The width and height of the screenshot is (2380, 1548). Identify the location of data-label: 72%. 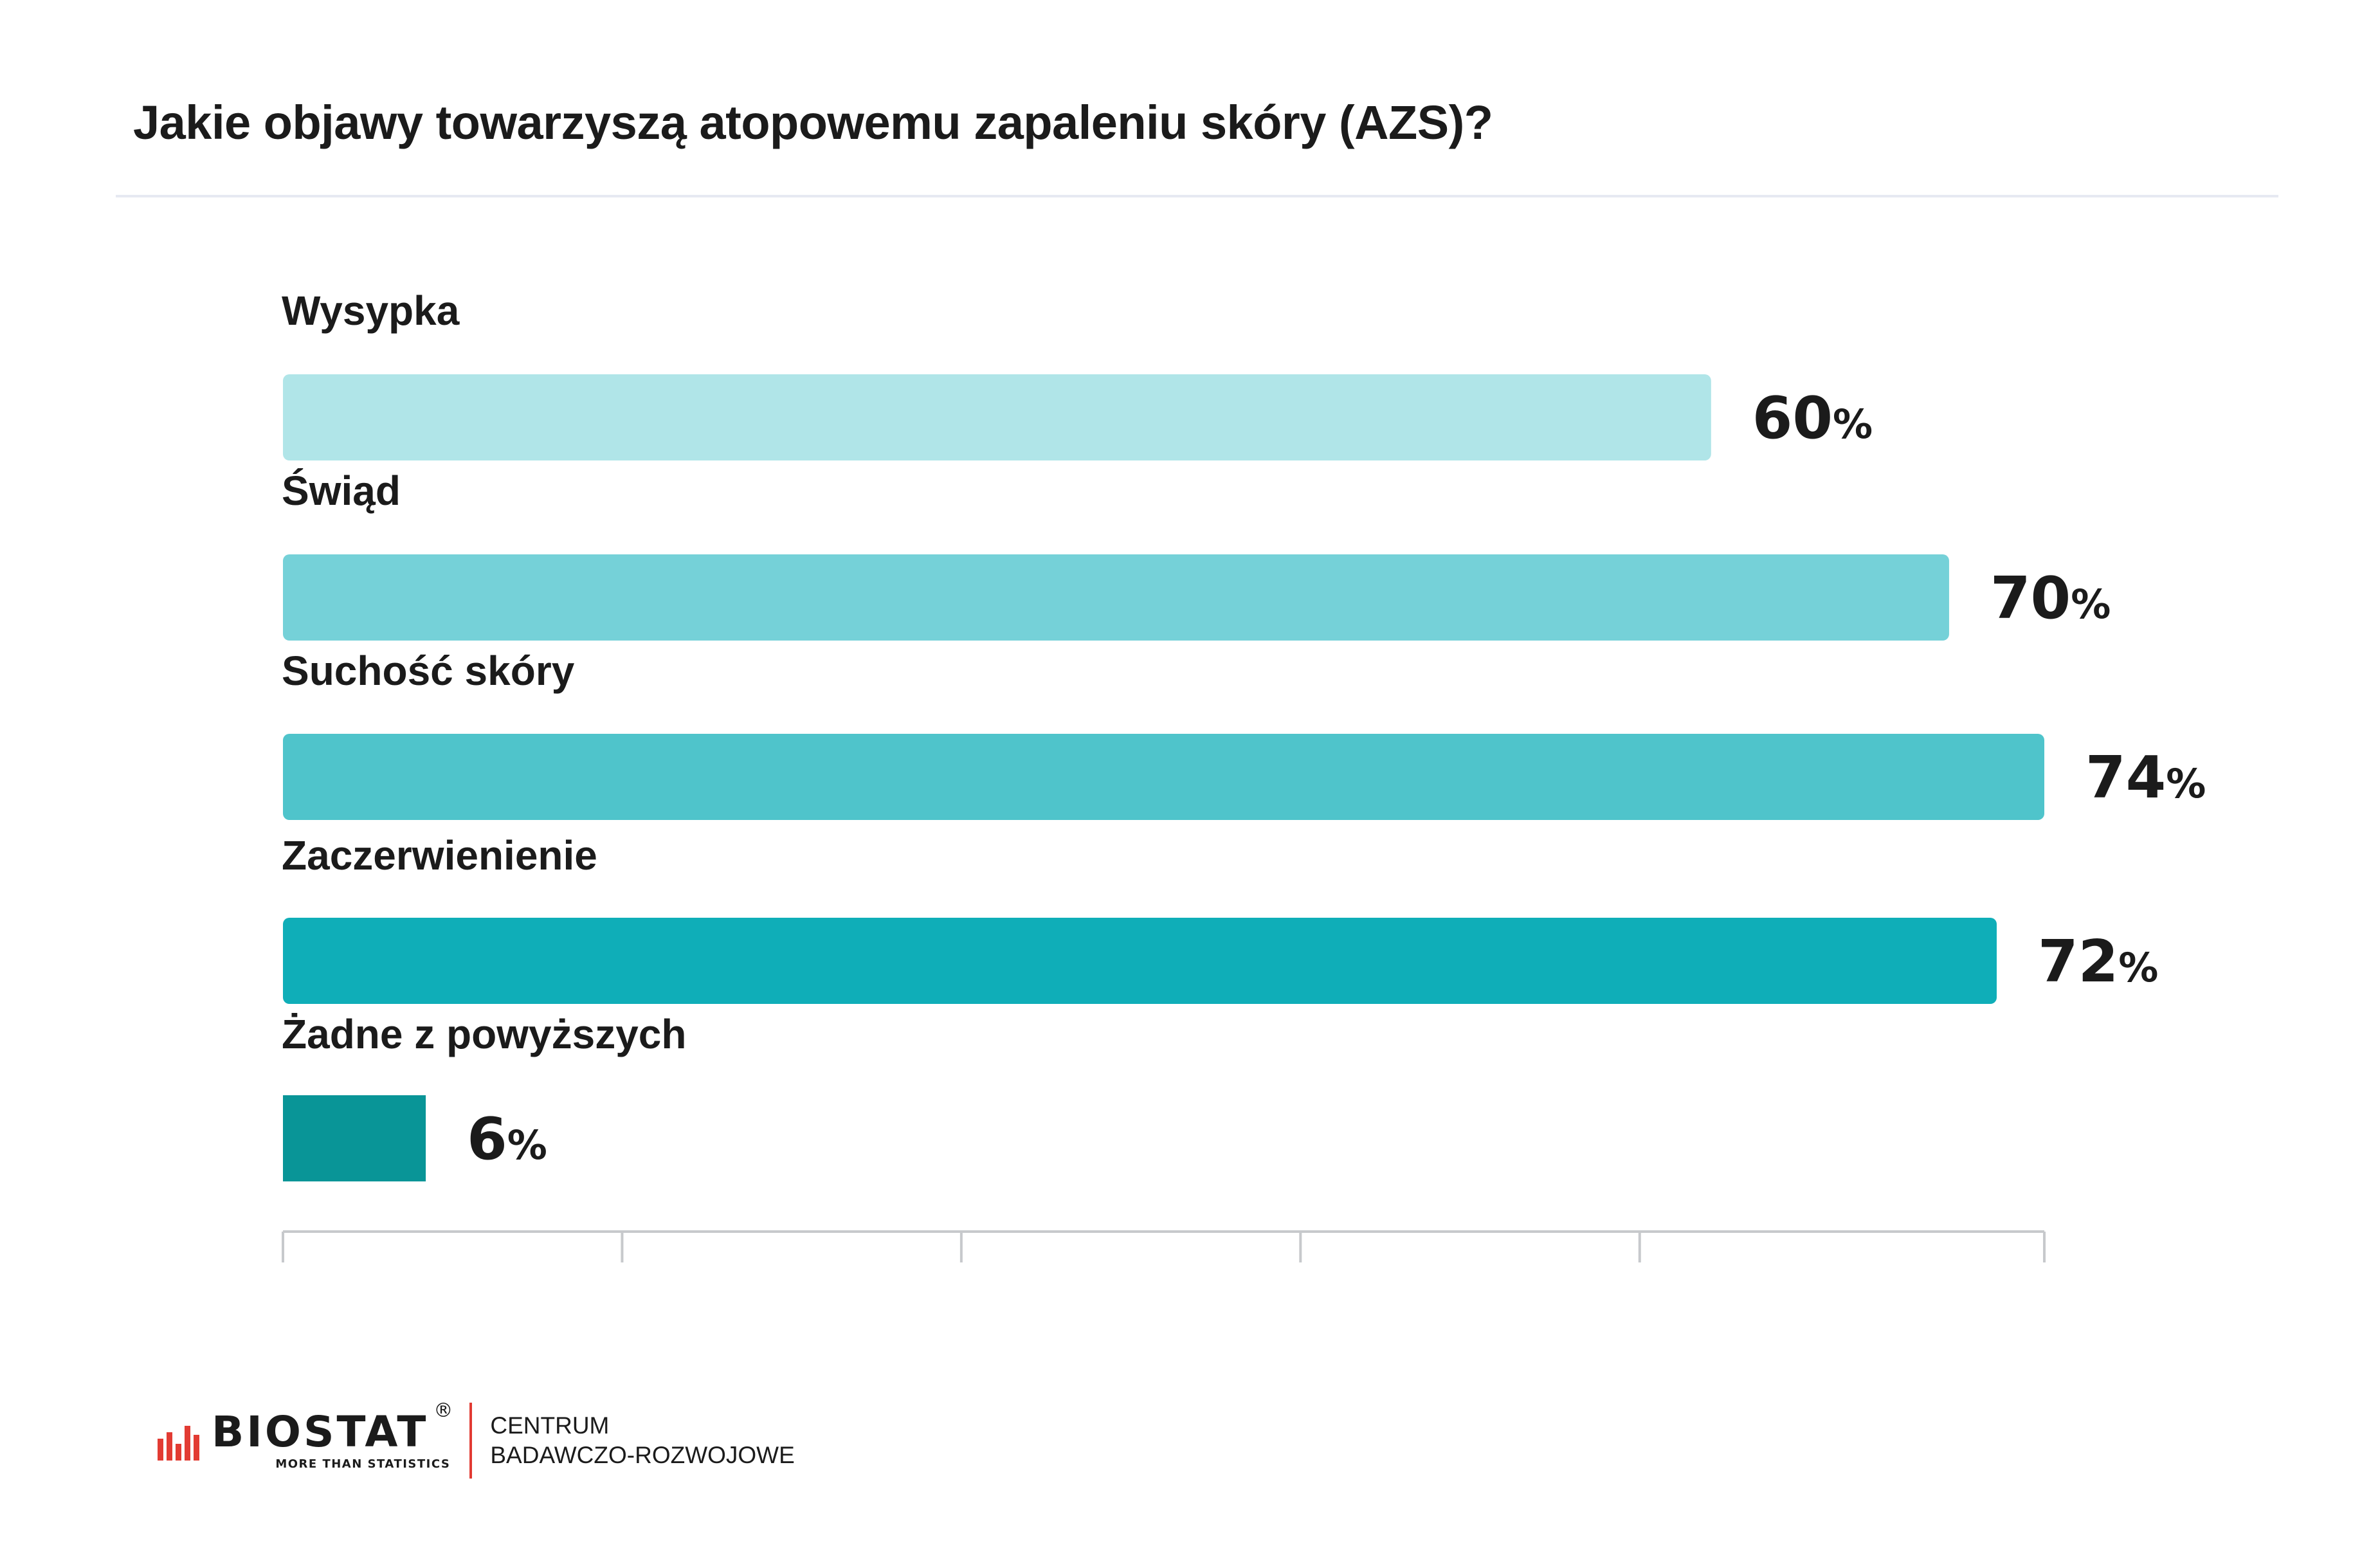
(2098, 962).